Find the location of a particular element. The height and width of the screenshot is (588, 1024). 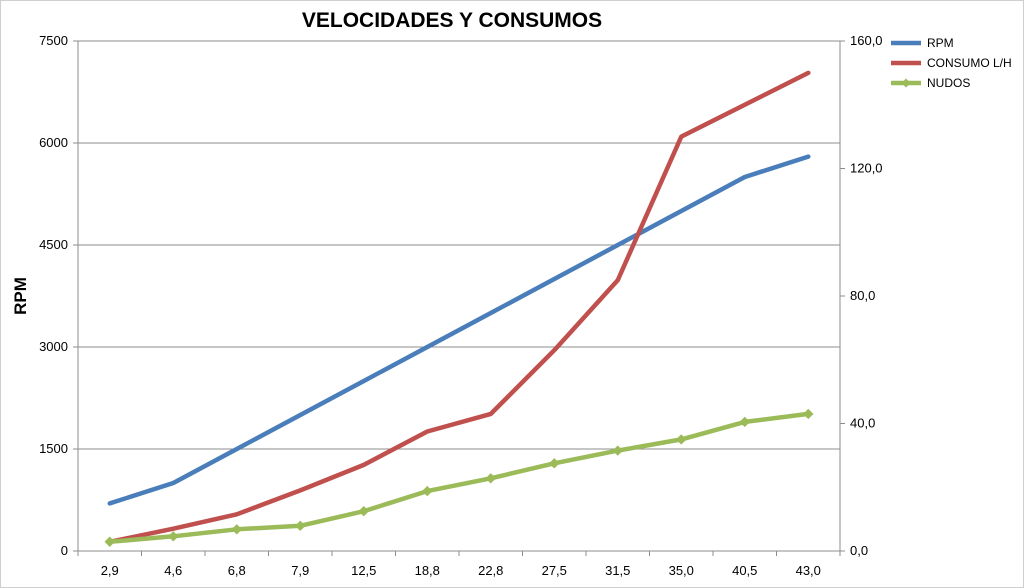

y-axis-label: RPM is located at coordinates (20, 296).